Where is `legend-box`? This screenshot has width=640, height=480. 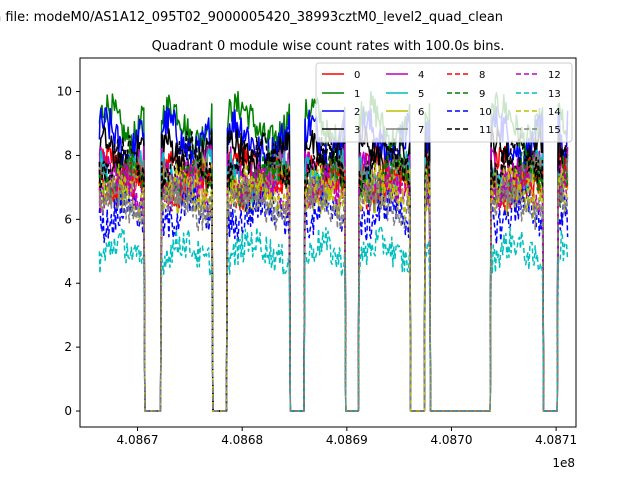
legend-box is located at coordinates (444, 102).